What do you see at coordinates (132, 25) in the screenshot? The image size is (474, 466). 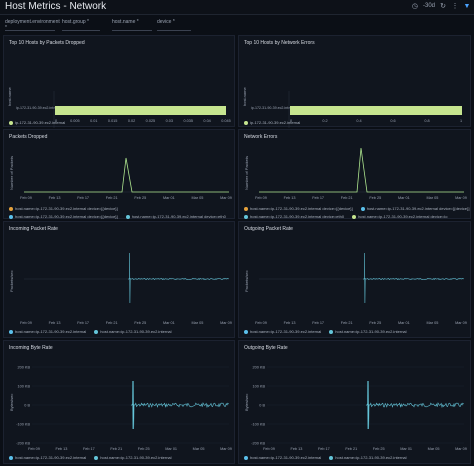 I see `filter-host-name: host.name *` at bounding box center [132, 25].